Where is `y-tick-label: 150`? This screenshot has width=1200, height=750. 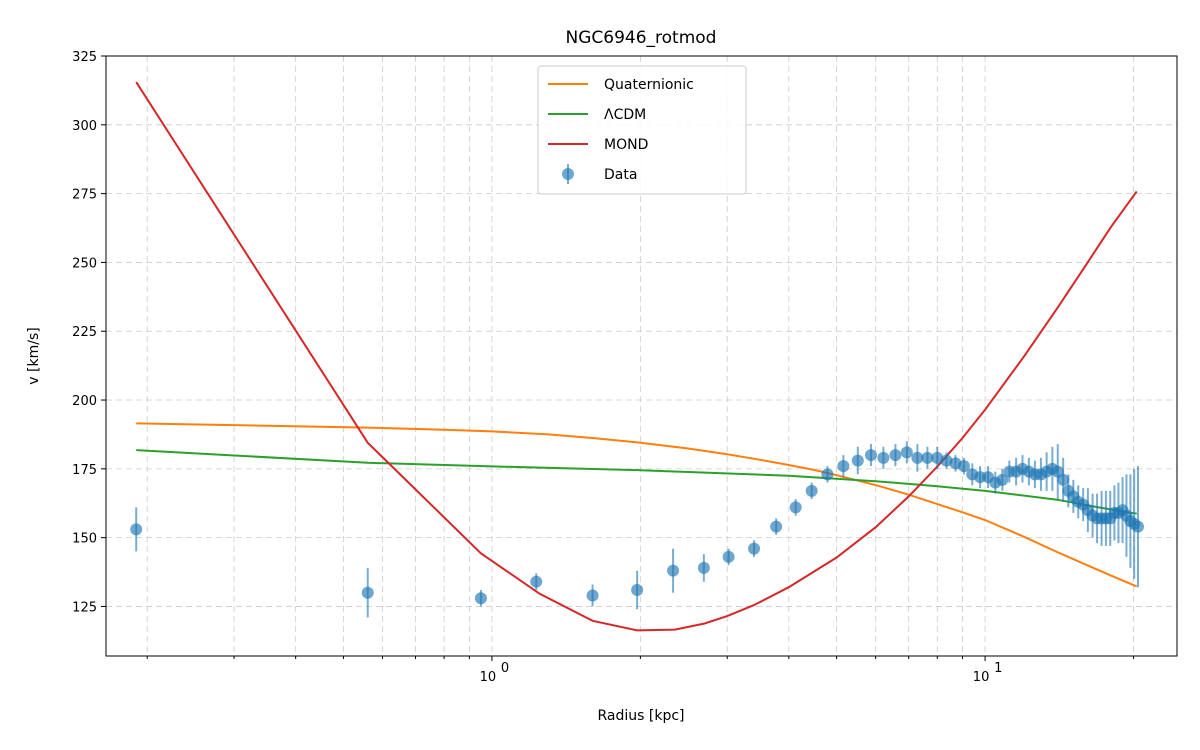
y-tick-label: 150 is located at coordinates (84, 539).